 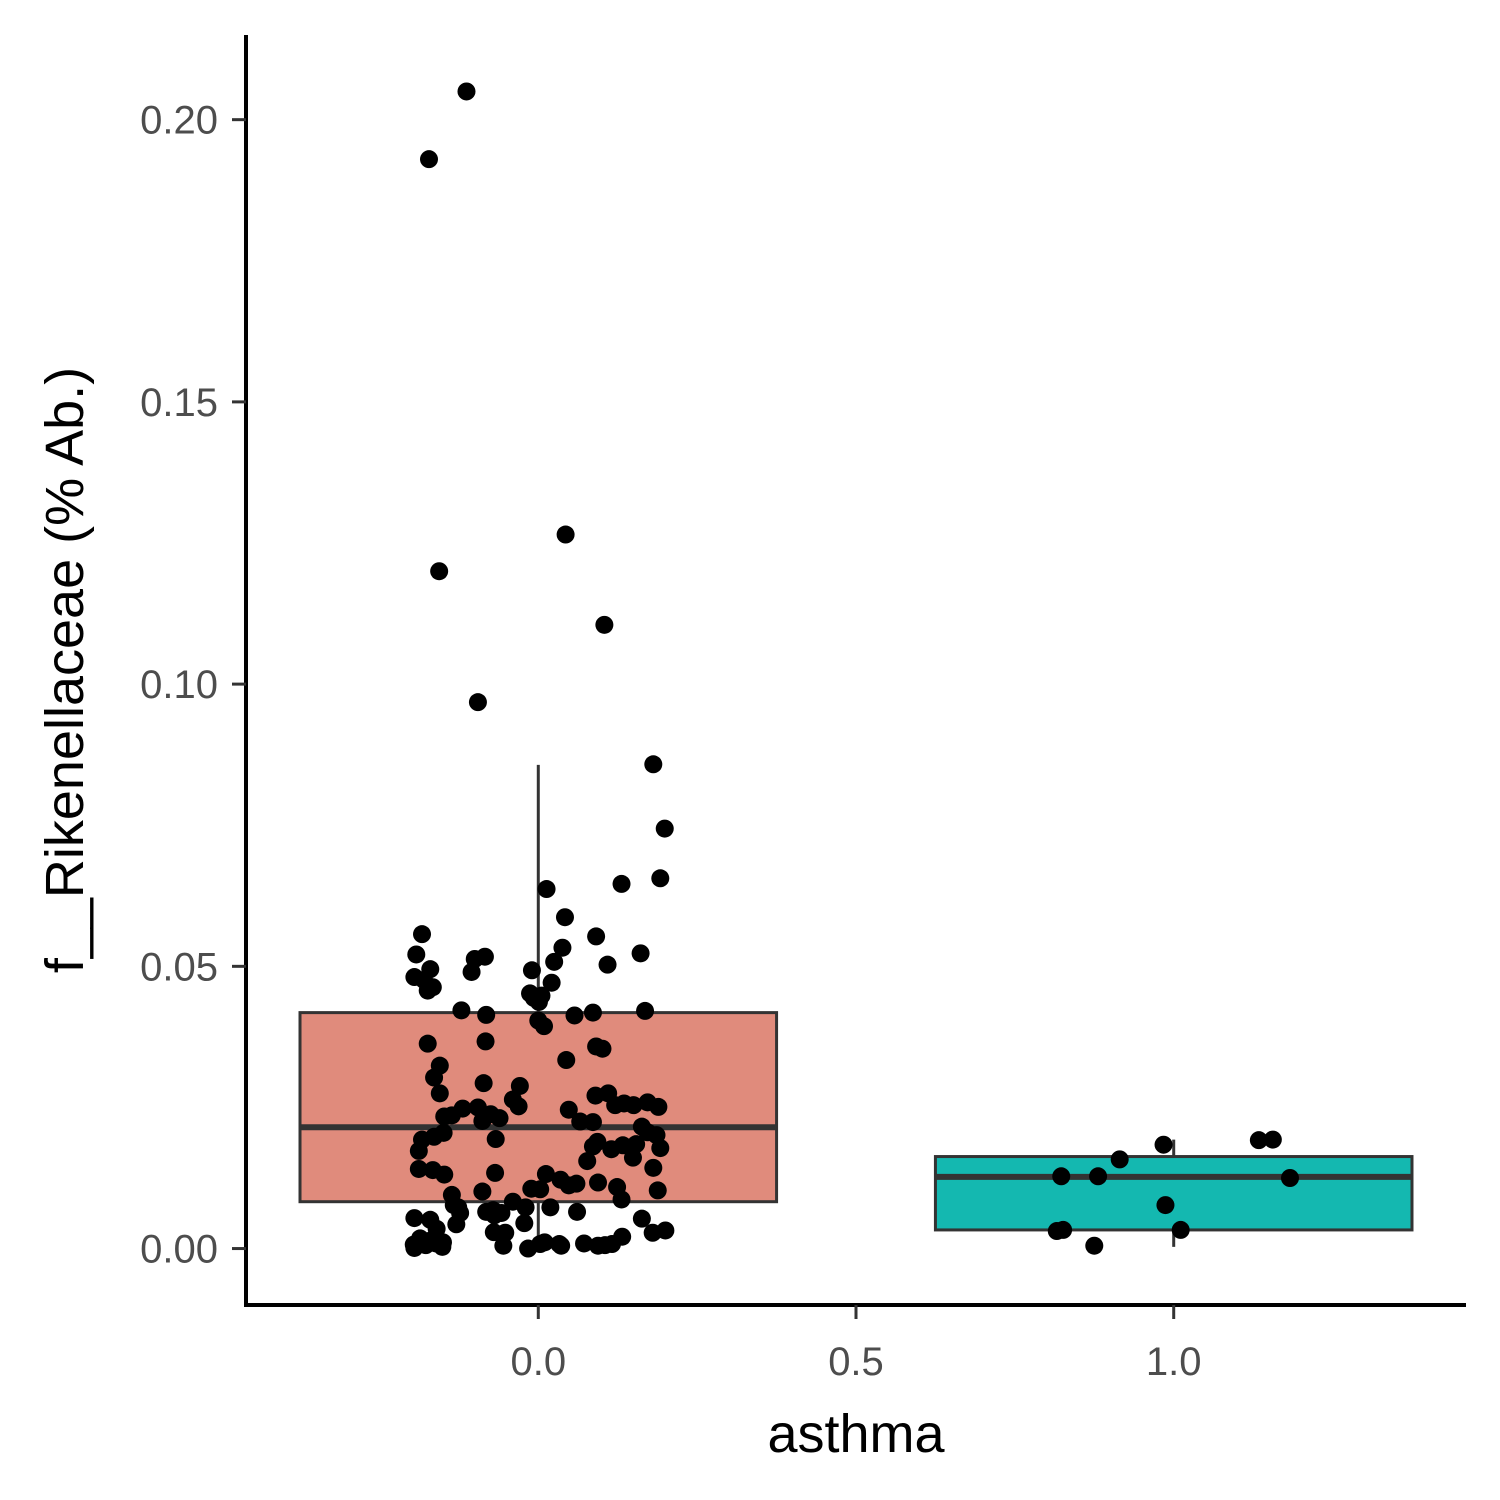 I want to click on y-tick-label: 0.00, so click(x=179, y=1250).